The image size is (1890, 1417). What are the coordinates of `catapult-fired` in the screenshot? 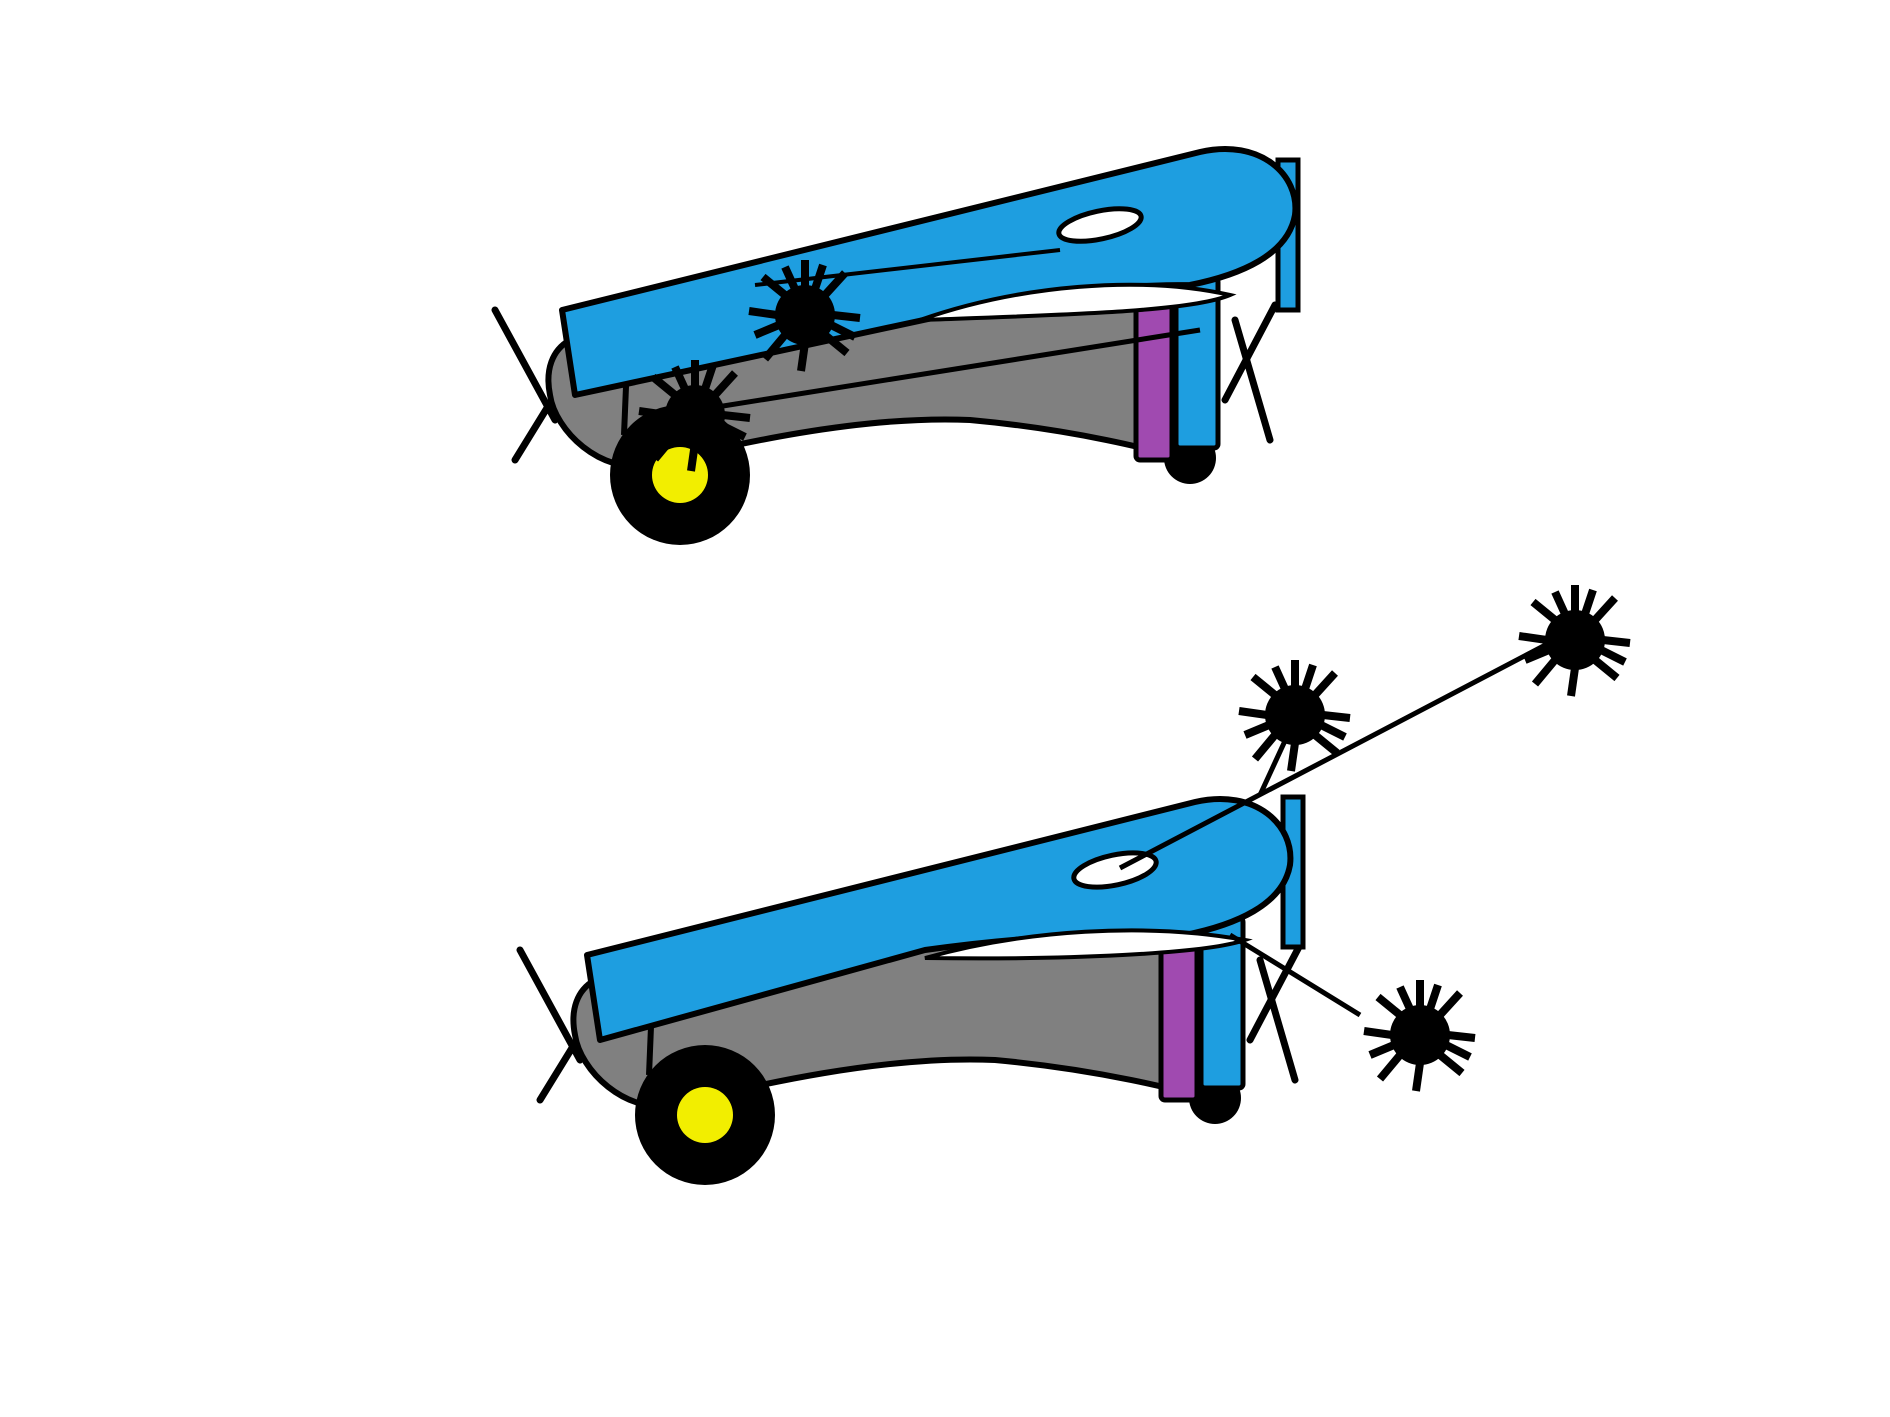 It's located at (913, 989).